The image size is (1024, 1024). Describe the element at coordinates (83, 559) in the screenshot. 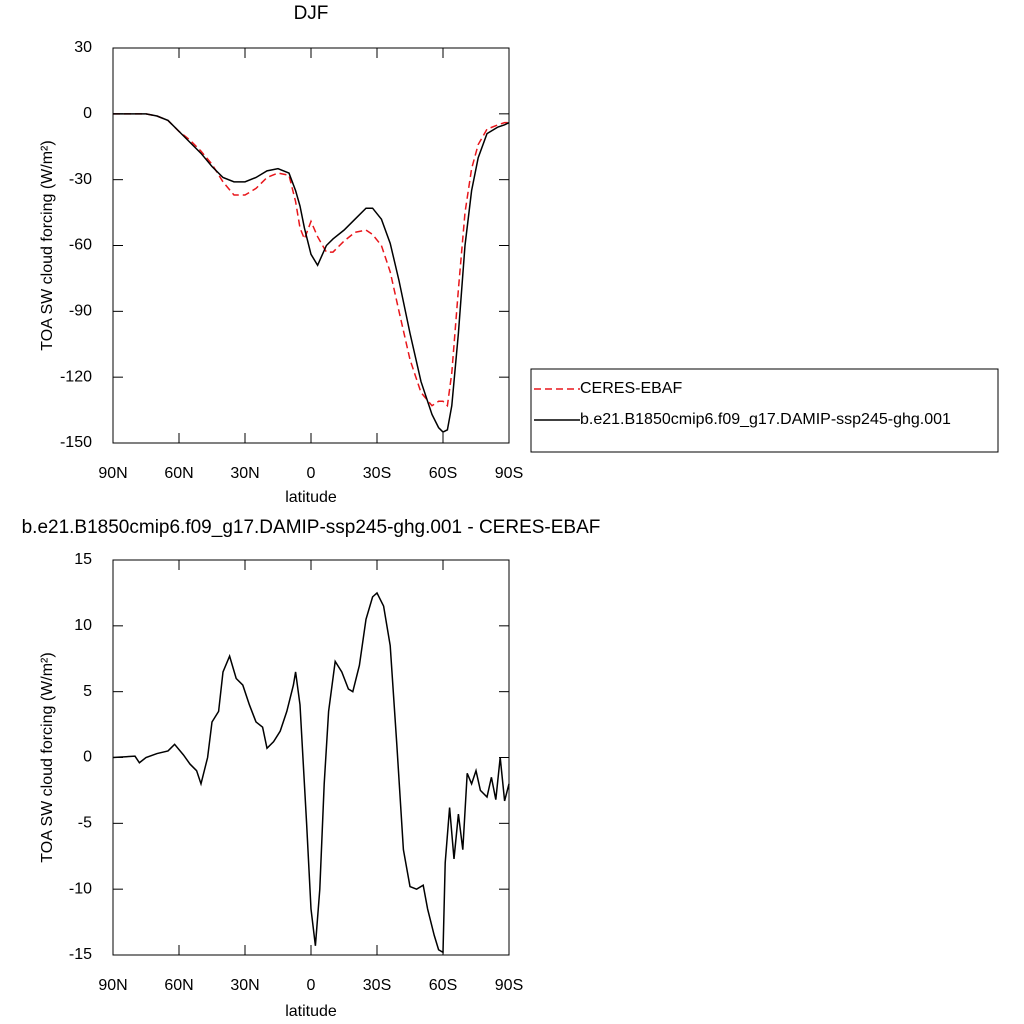

I see `y-tick-label: 15` at that location.